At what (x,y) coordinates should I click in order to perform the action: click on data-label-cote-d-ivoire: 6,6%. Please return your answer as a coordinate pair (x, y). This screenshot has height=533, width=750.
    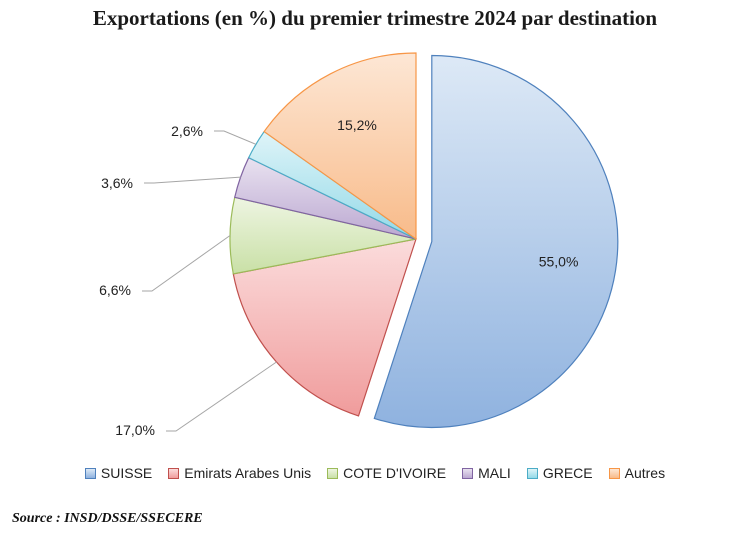
    Looking at the image, I should click on (115, 290).